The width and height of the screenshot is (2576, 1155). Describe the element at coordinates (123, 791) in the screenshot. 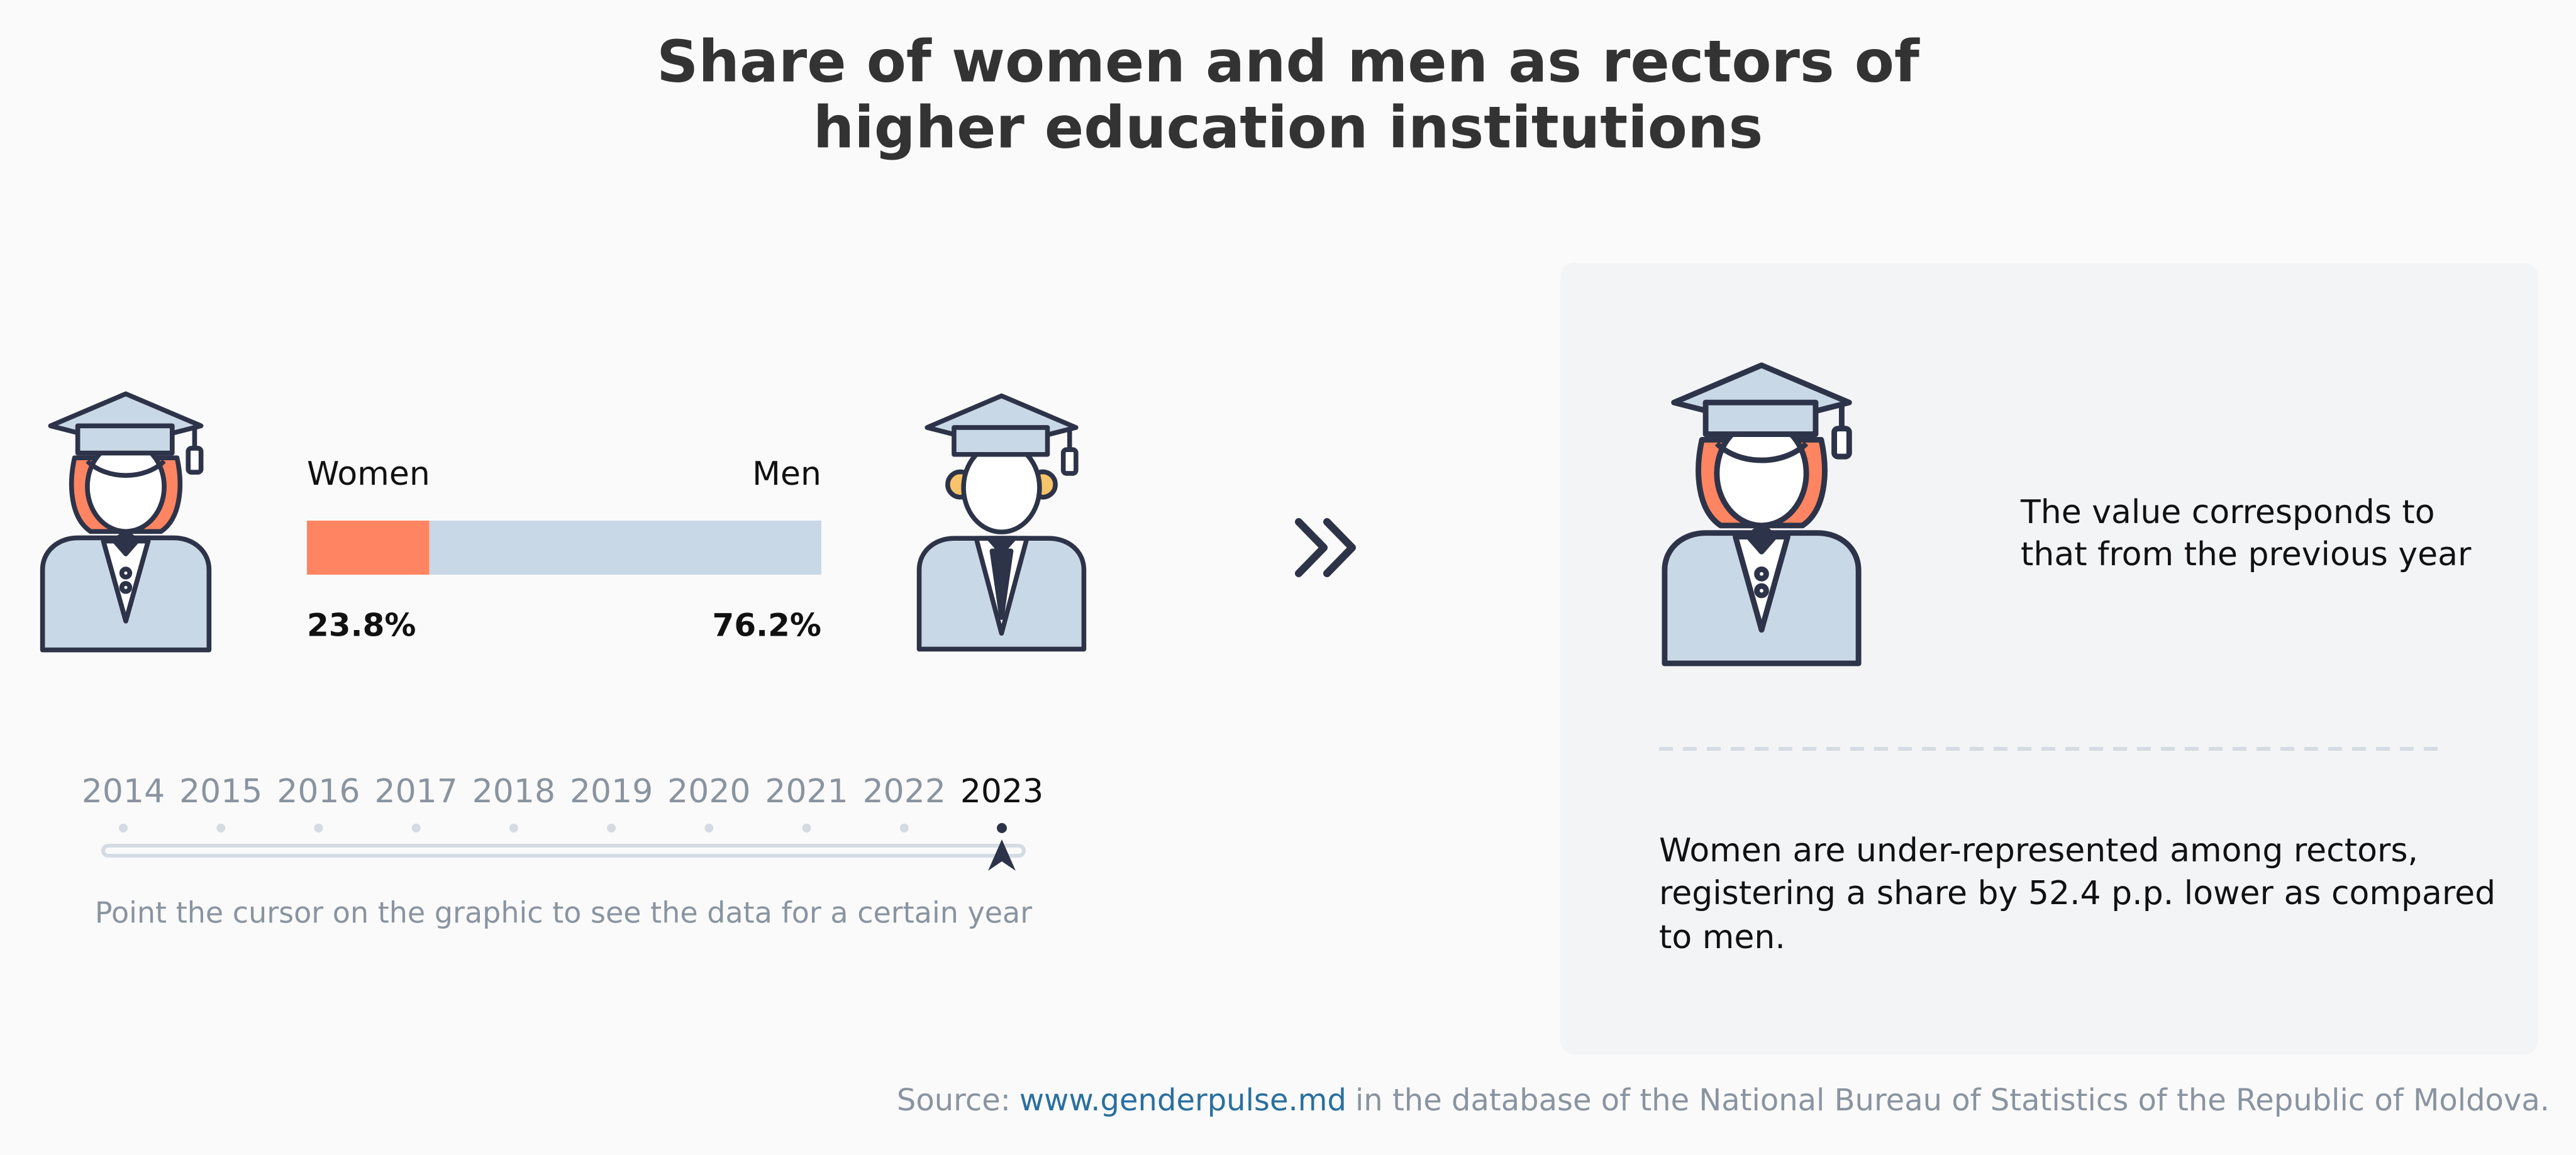

I see `year-label: 2014` at that location.